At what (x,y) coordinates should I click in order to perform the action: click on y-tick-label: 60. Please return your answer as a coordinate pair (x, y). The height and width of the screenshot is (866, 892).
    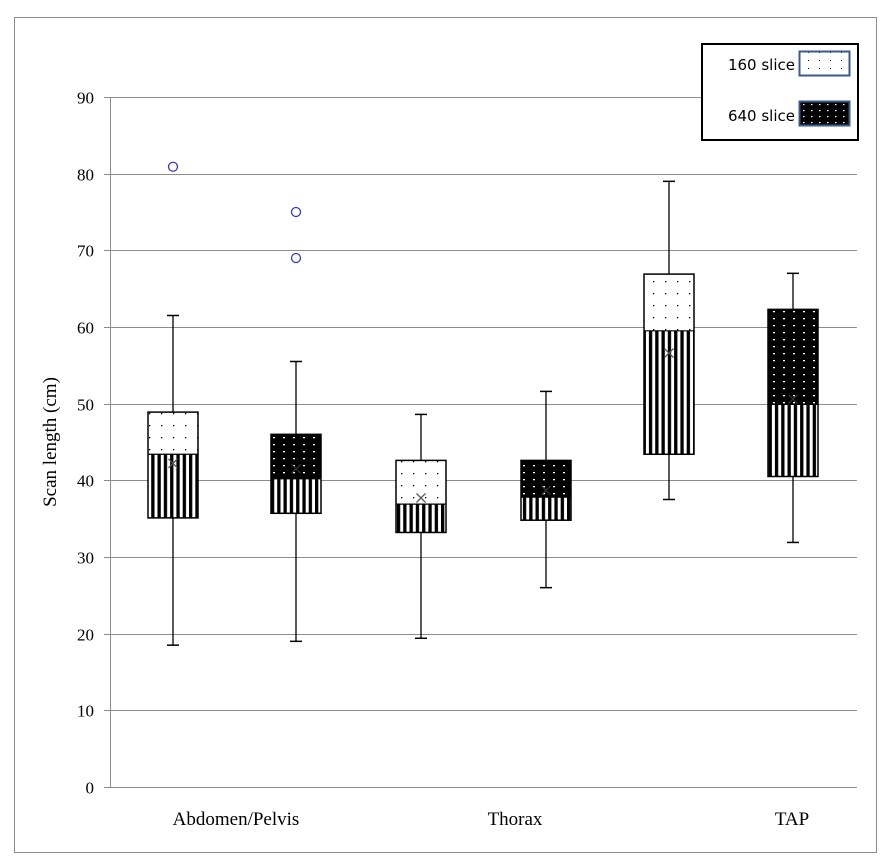
    Looking at the image, I should click on (85, 328).